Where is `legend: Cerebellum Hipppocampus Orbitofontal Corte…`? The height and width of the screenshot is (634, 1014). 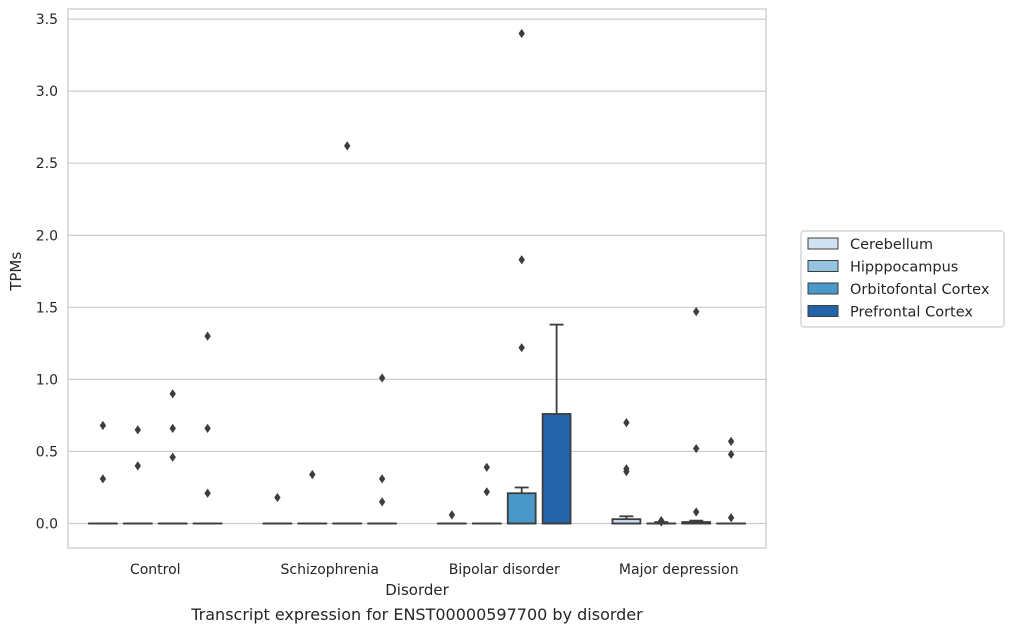 legend: Cerebellum Hipppocampus Orbitofontal Corte… is located at coordinates (902, 279).